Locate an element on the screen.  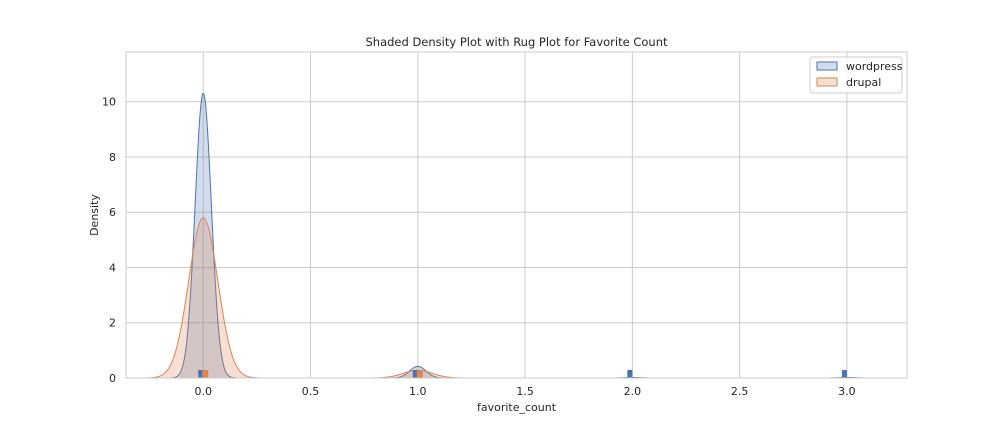
x-tick-label: 0.5 is located at coordinates (311, 391).